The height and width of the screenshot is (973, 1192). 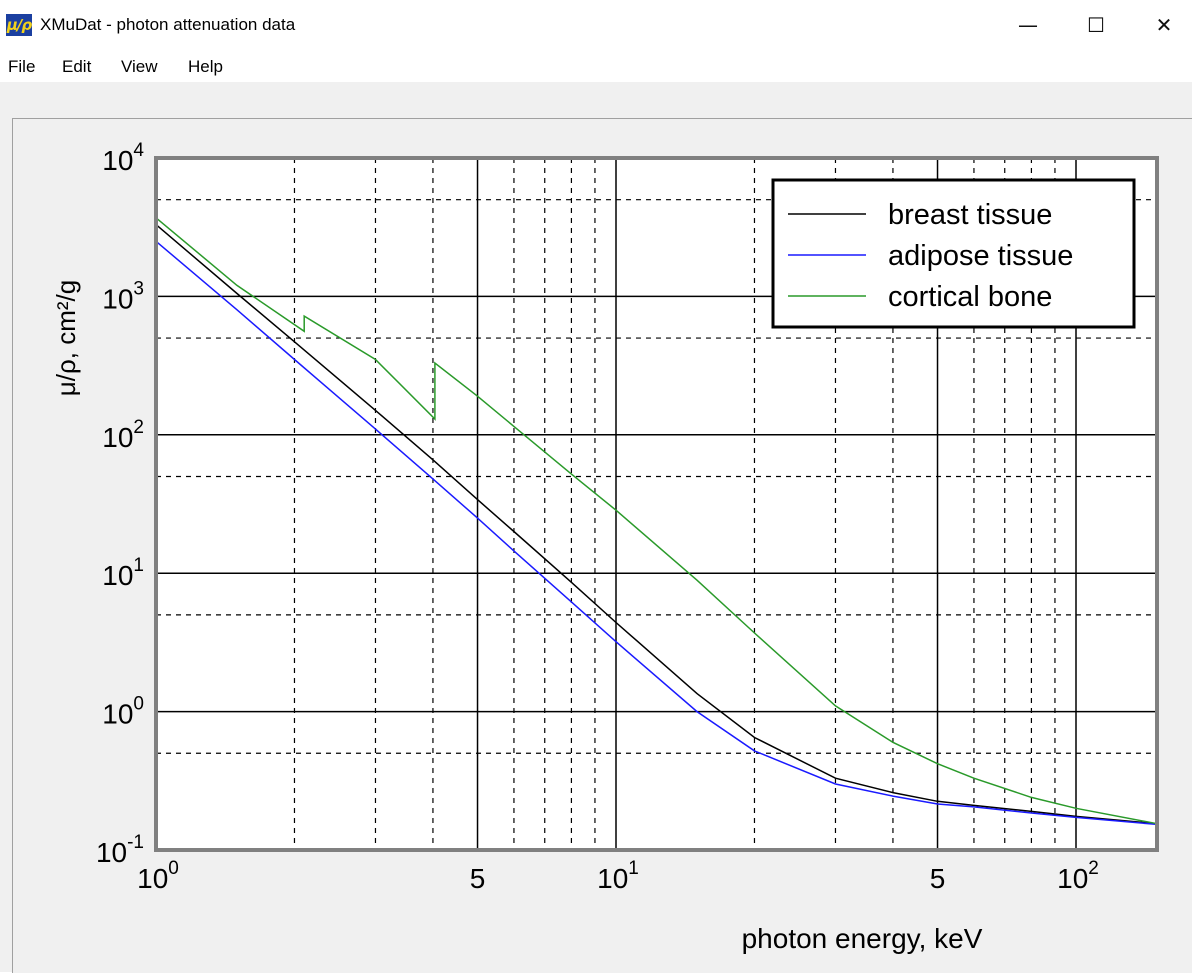 I want to click on legend-label: cortical bone, so click(x=970, y=297).